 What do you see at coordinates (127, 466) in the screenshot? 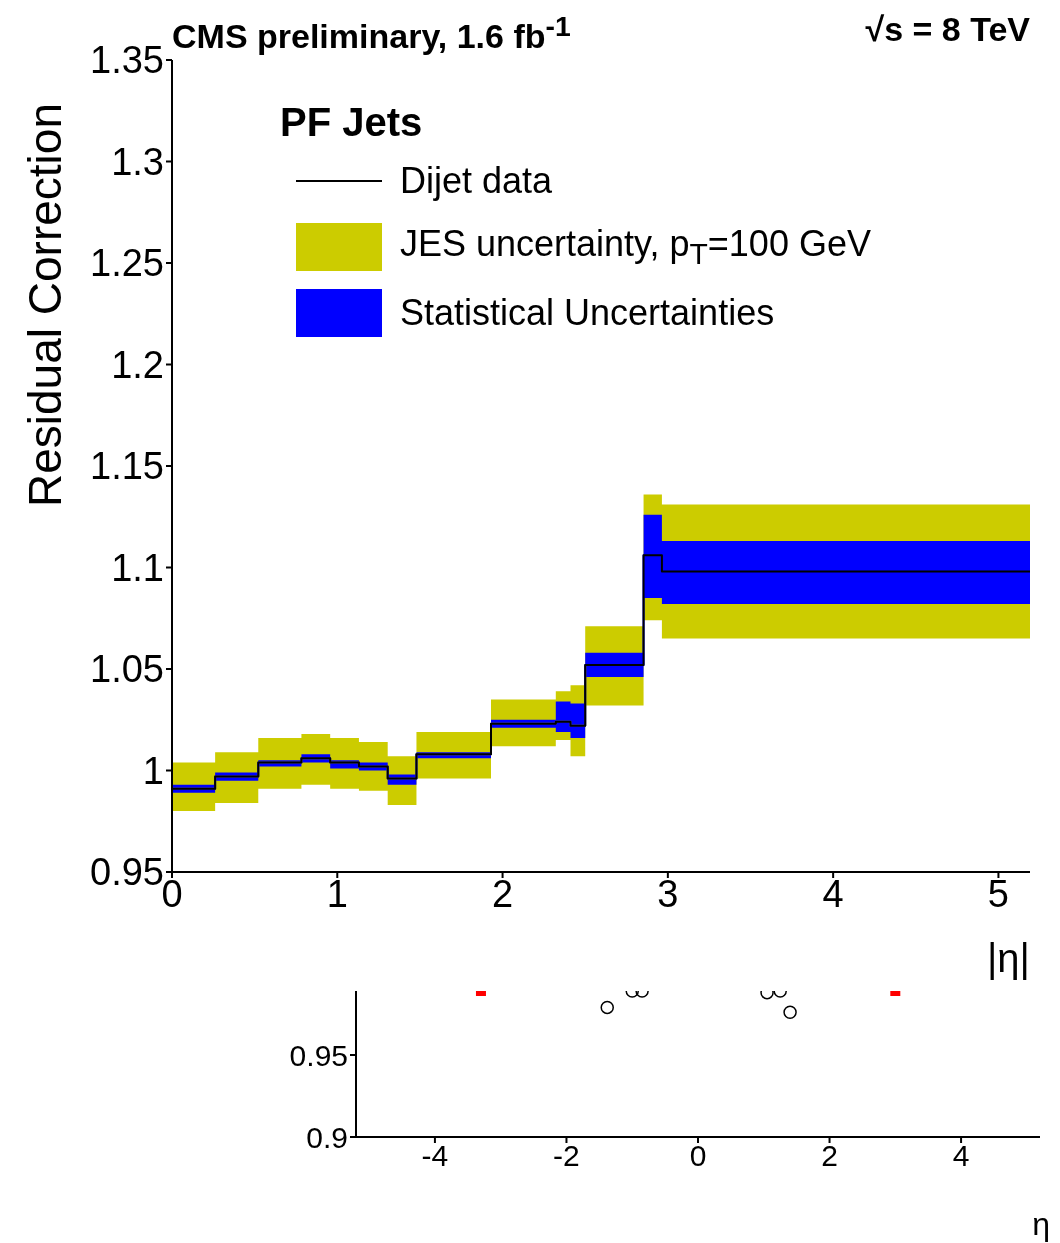
I see `y-tick-label: 1.15` at bounding box center [127, 466].